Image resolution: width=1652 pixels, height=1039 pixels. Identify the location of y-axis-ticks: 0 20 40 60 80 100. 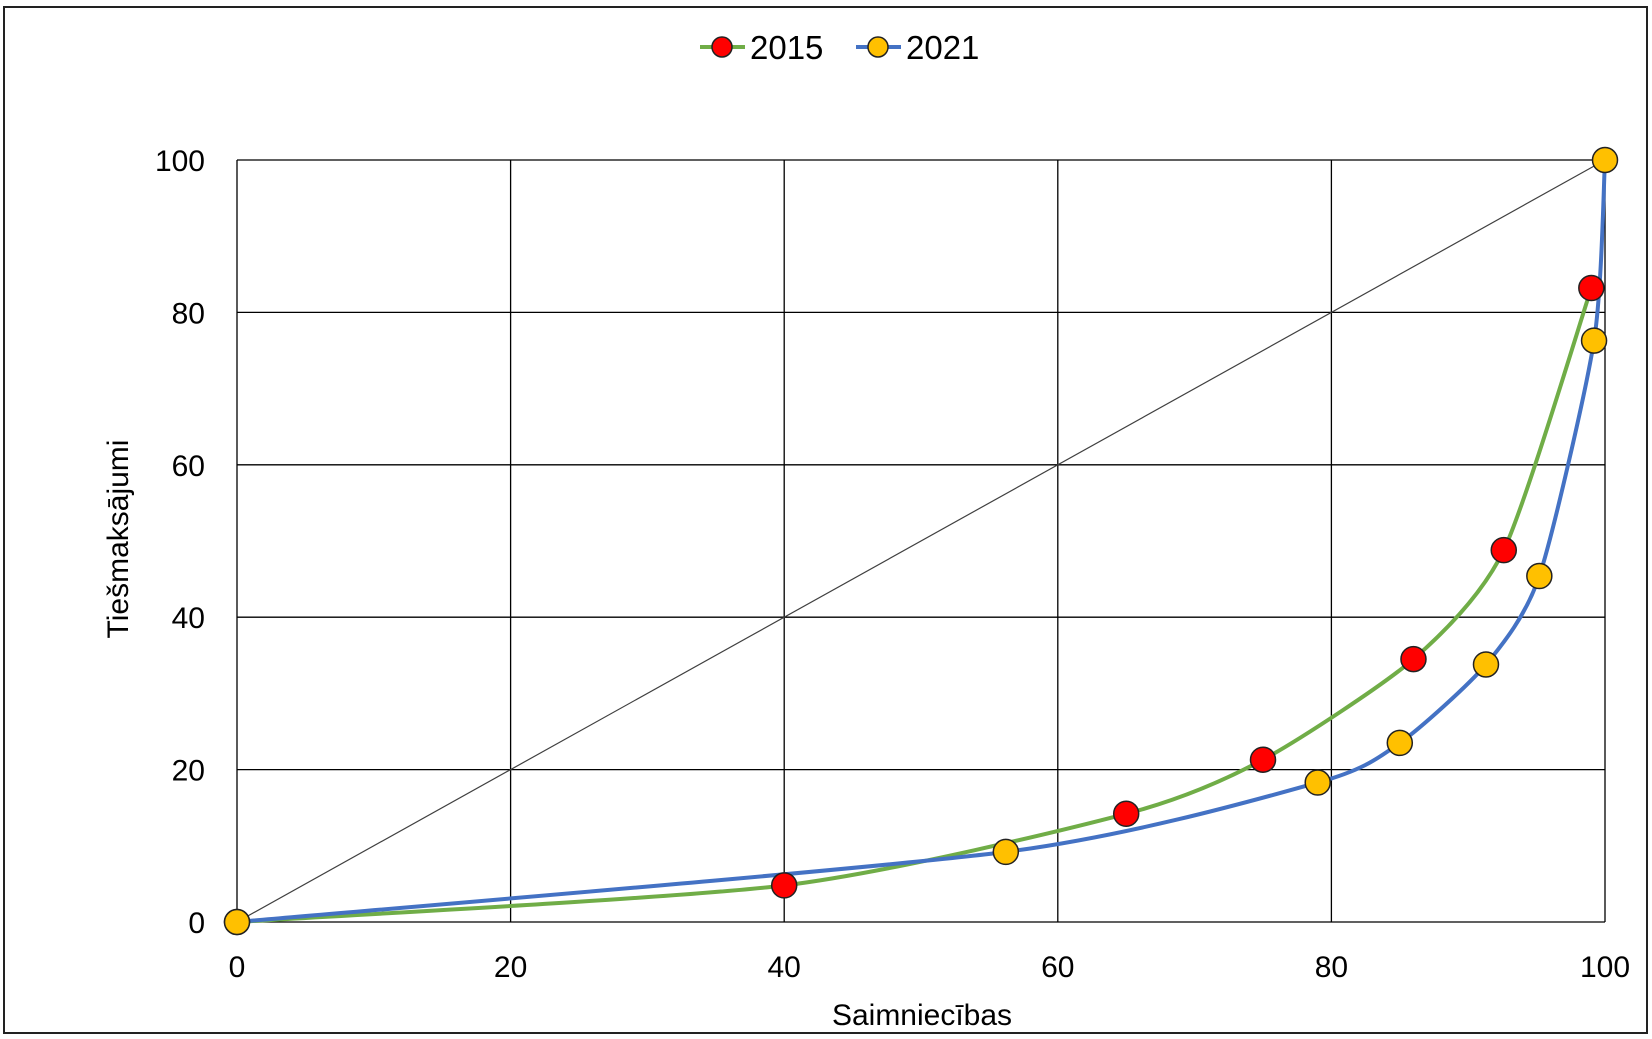
(180, 542).